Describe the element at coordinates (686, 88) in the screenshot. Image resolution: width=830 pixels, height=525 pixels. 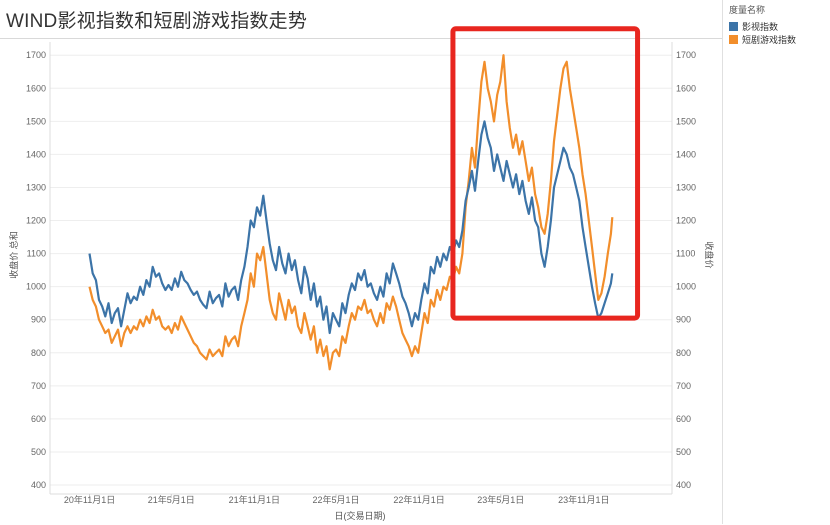
I see `y-tick-right-1600: 1600` at that location.